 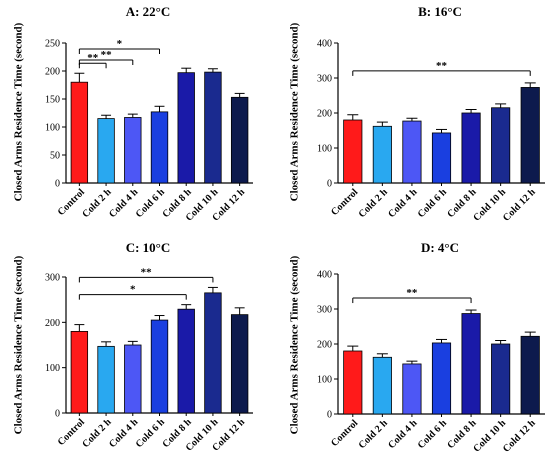 What do you see at coordinates (52, 44) in the screenshot?
I see `y-tick-label: 250` at bounding box center [52, 44].